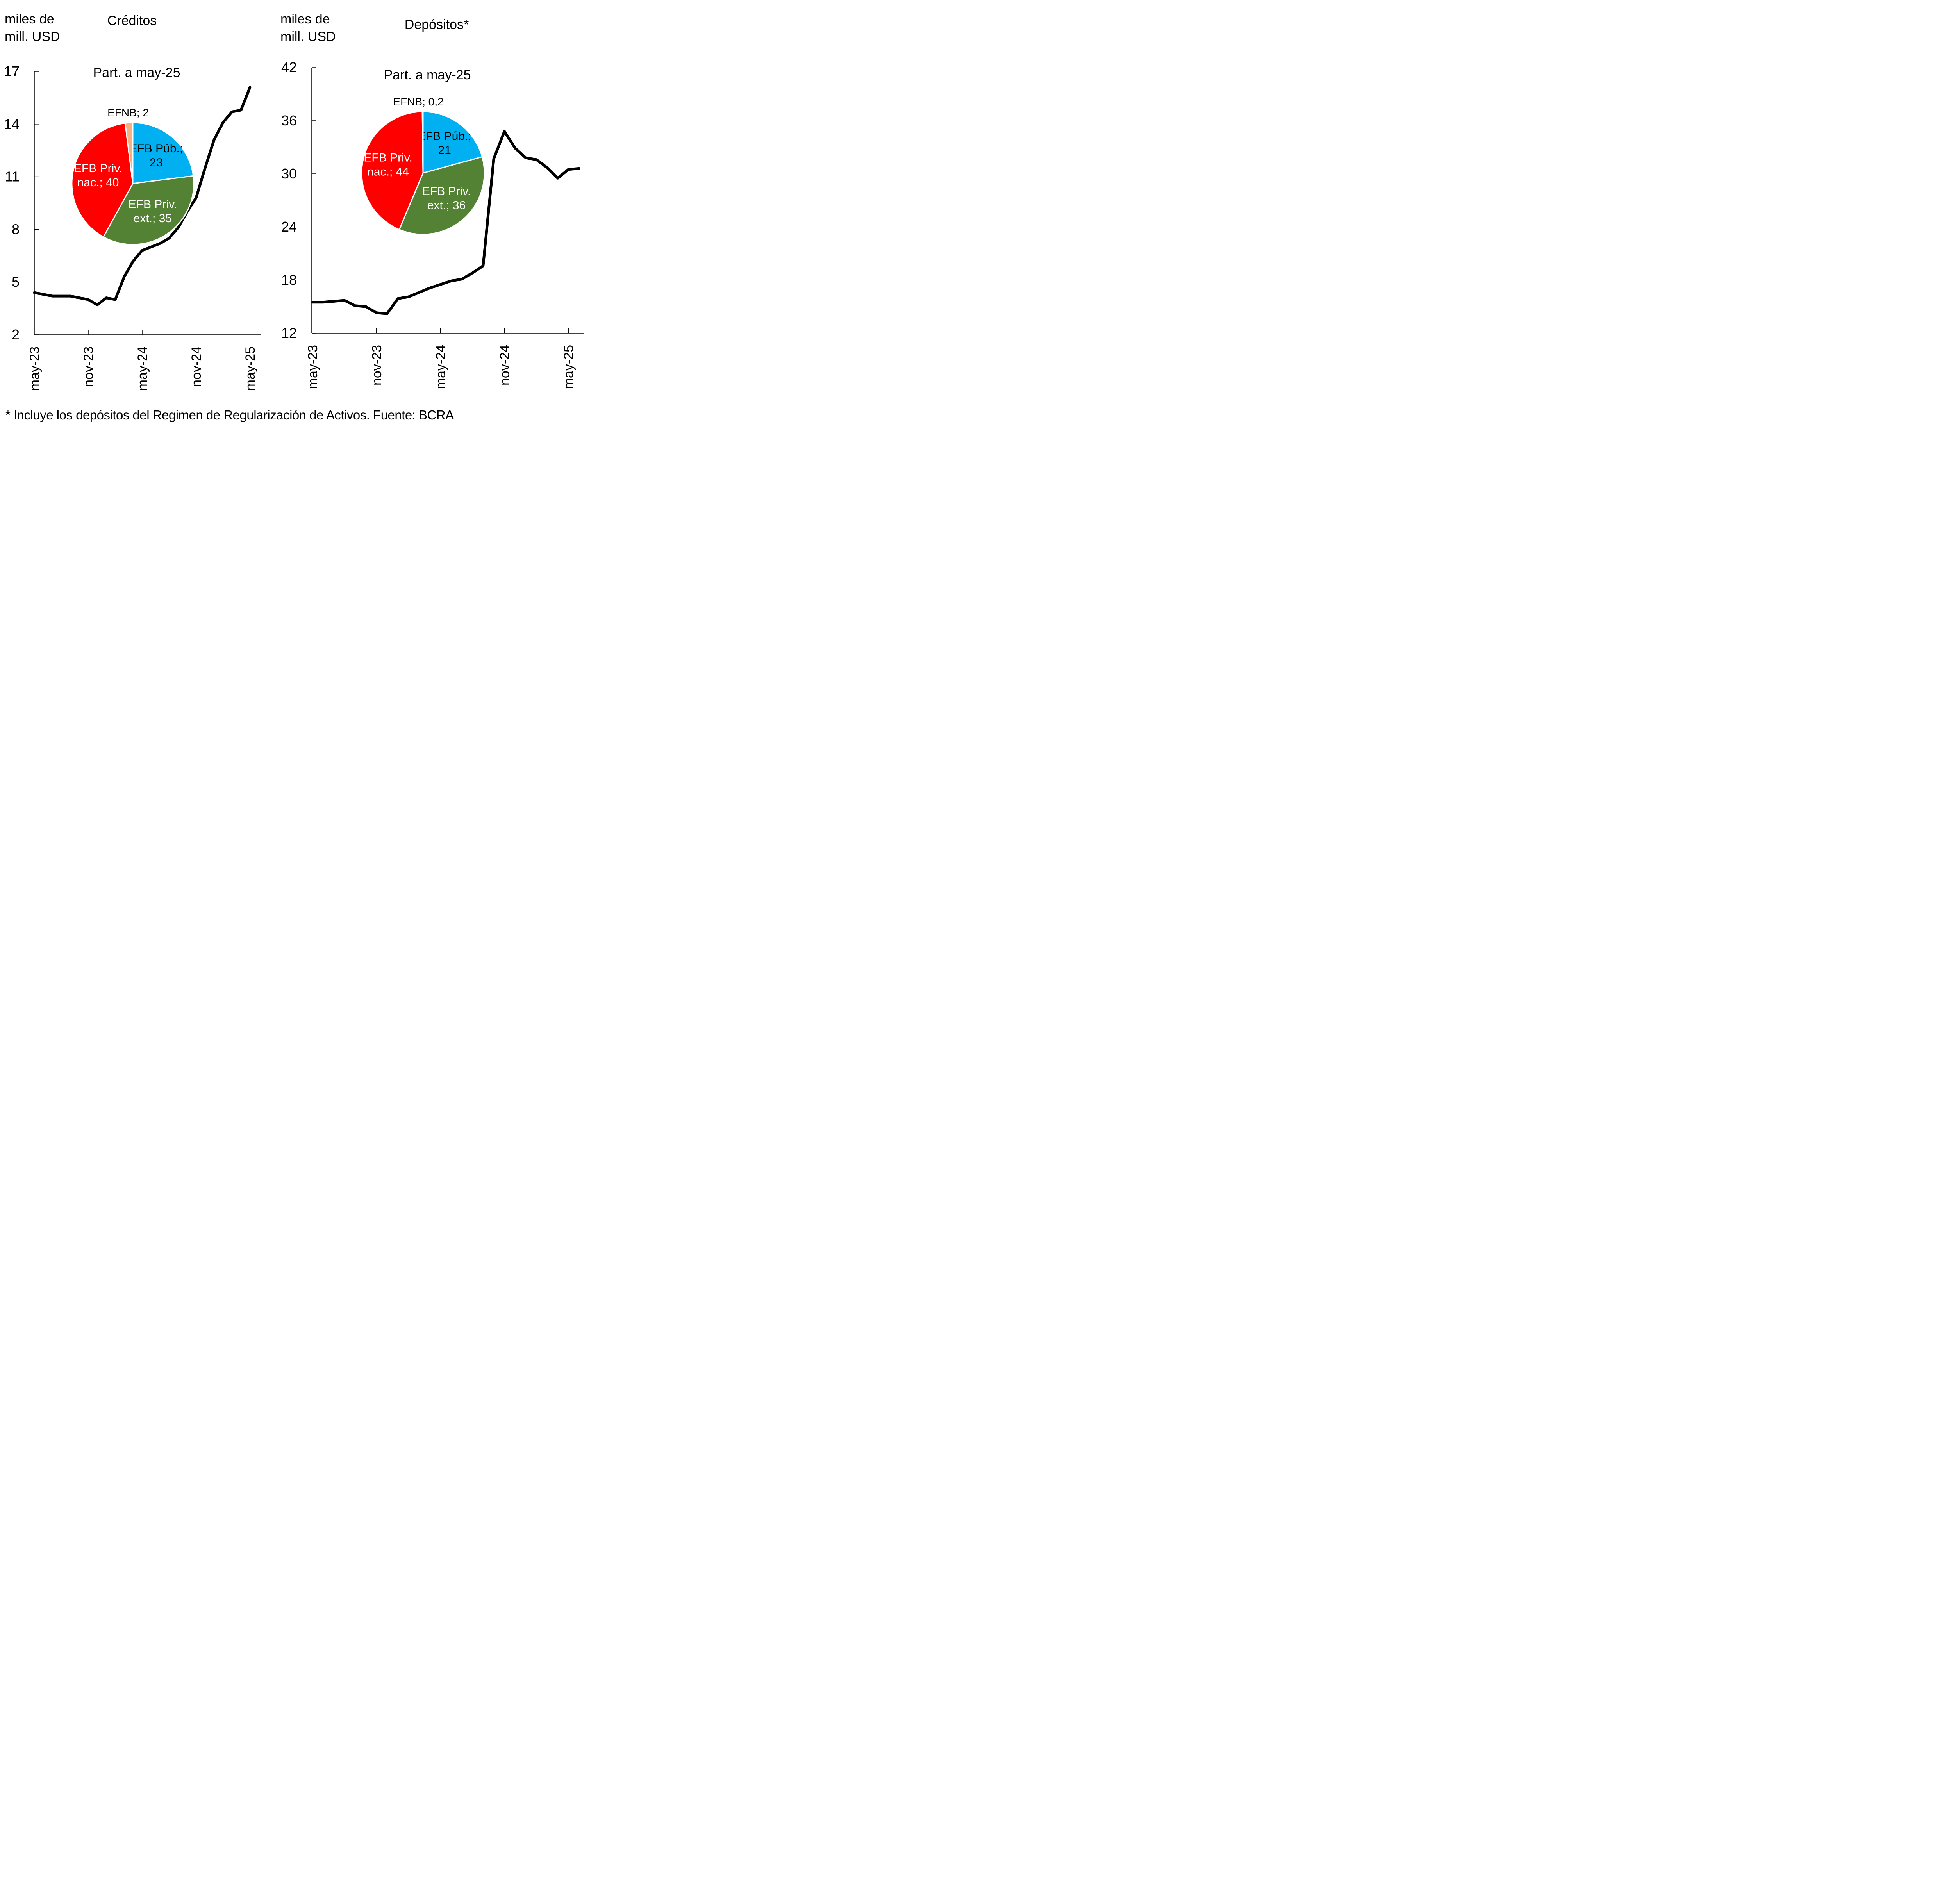 This screenshot has width=1953, height=1904. I want to click on y-tick-label: 18, so click(289, 280).